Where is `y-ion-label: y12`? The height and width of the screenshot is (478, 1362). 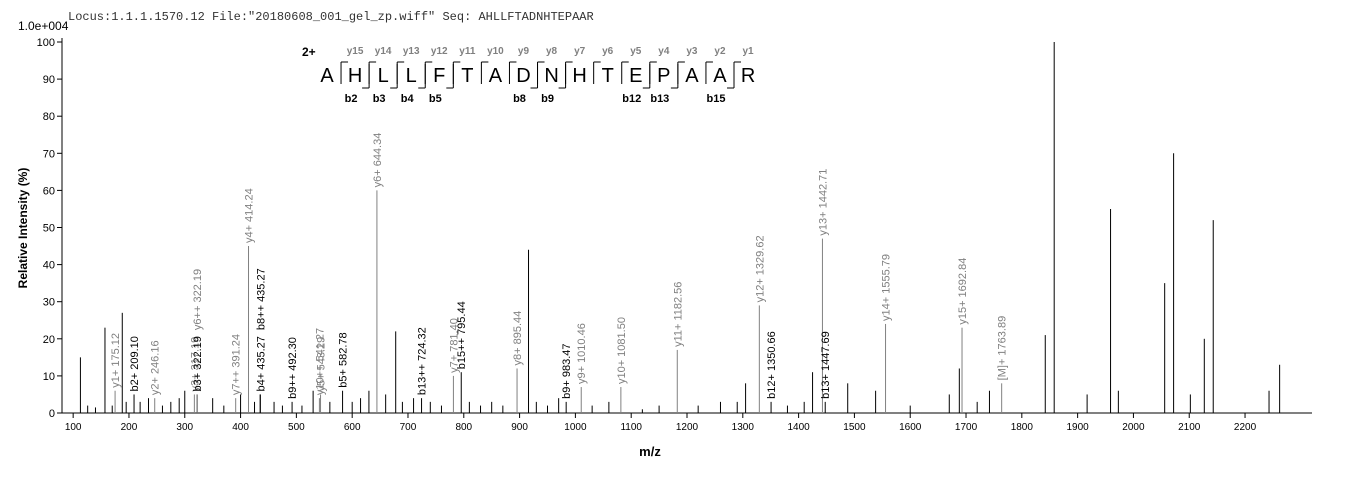
y-ion-label: y12 is located at coordinates (439, 51).